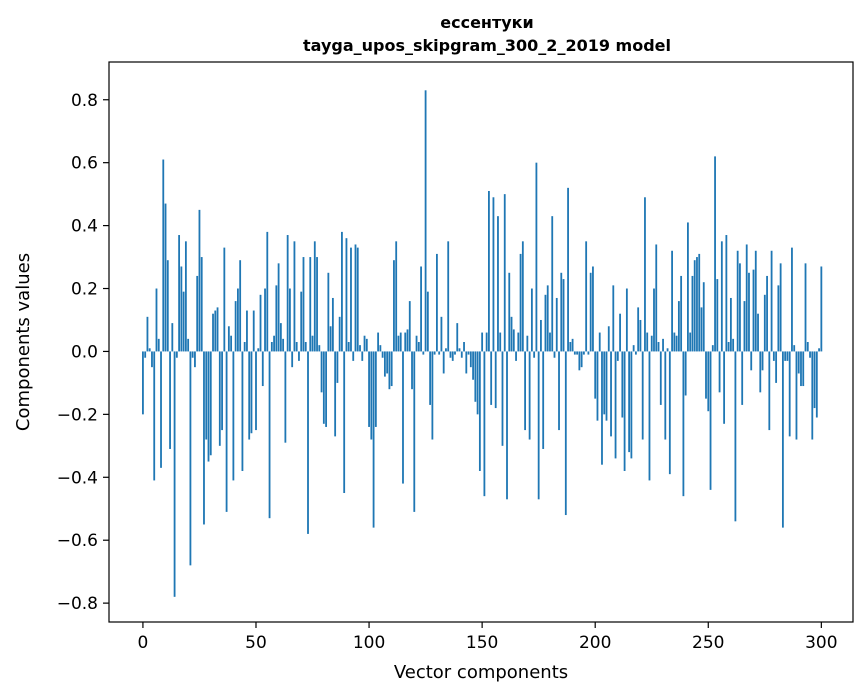 The width and height of the screenshot is (867, 696). I want to click on y-tick-label: −0.8, so click(77, 604).